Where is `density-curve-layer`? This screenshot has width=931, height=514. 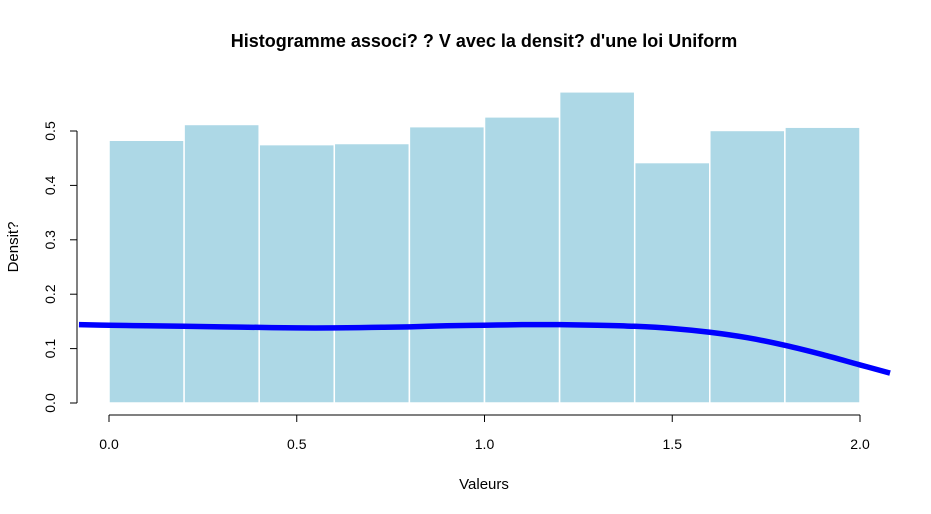
density-curve-layer is located at coordinates (484, 348).